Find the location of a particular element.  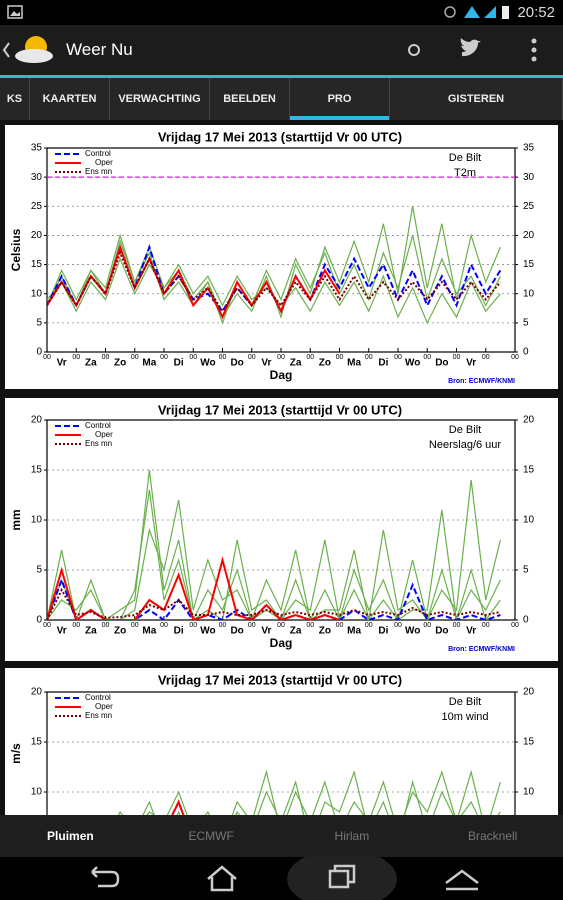

bottom-tab-bar: Pluimen ECMWF Hirlam Bracknell is located at coordinates (281, 836).